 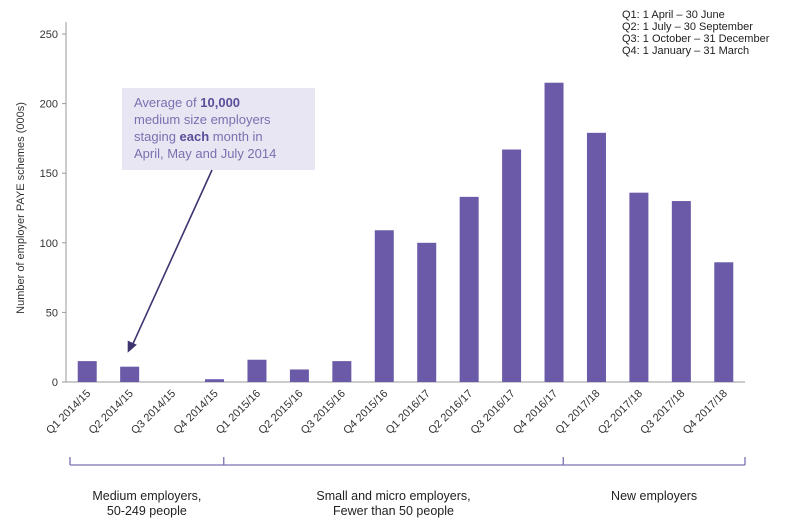 What do you see at coordinates (685, 51) in the screenshot?
I see `quarter-note: Q4: 1 January – 31 March` at bounding box center [685, 51].